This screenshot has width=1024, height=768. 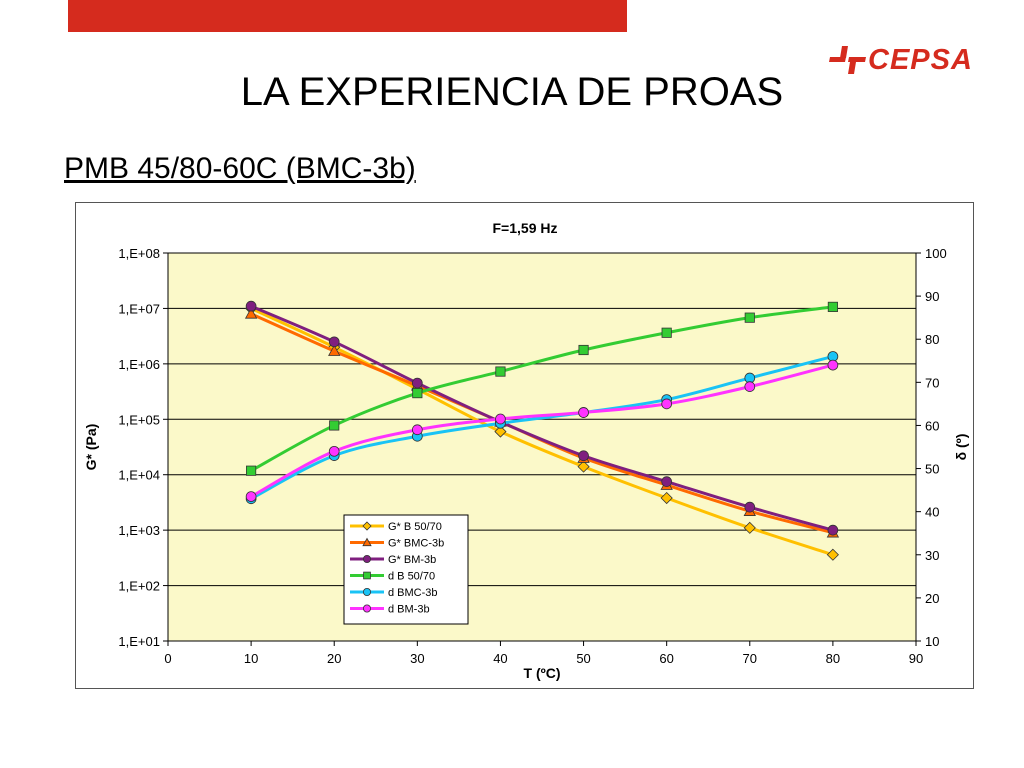 What do you see at coordinates (932, 598) in the screenshot?
I see `y2-tick-label: 20` at bounding box center [932, 598].